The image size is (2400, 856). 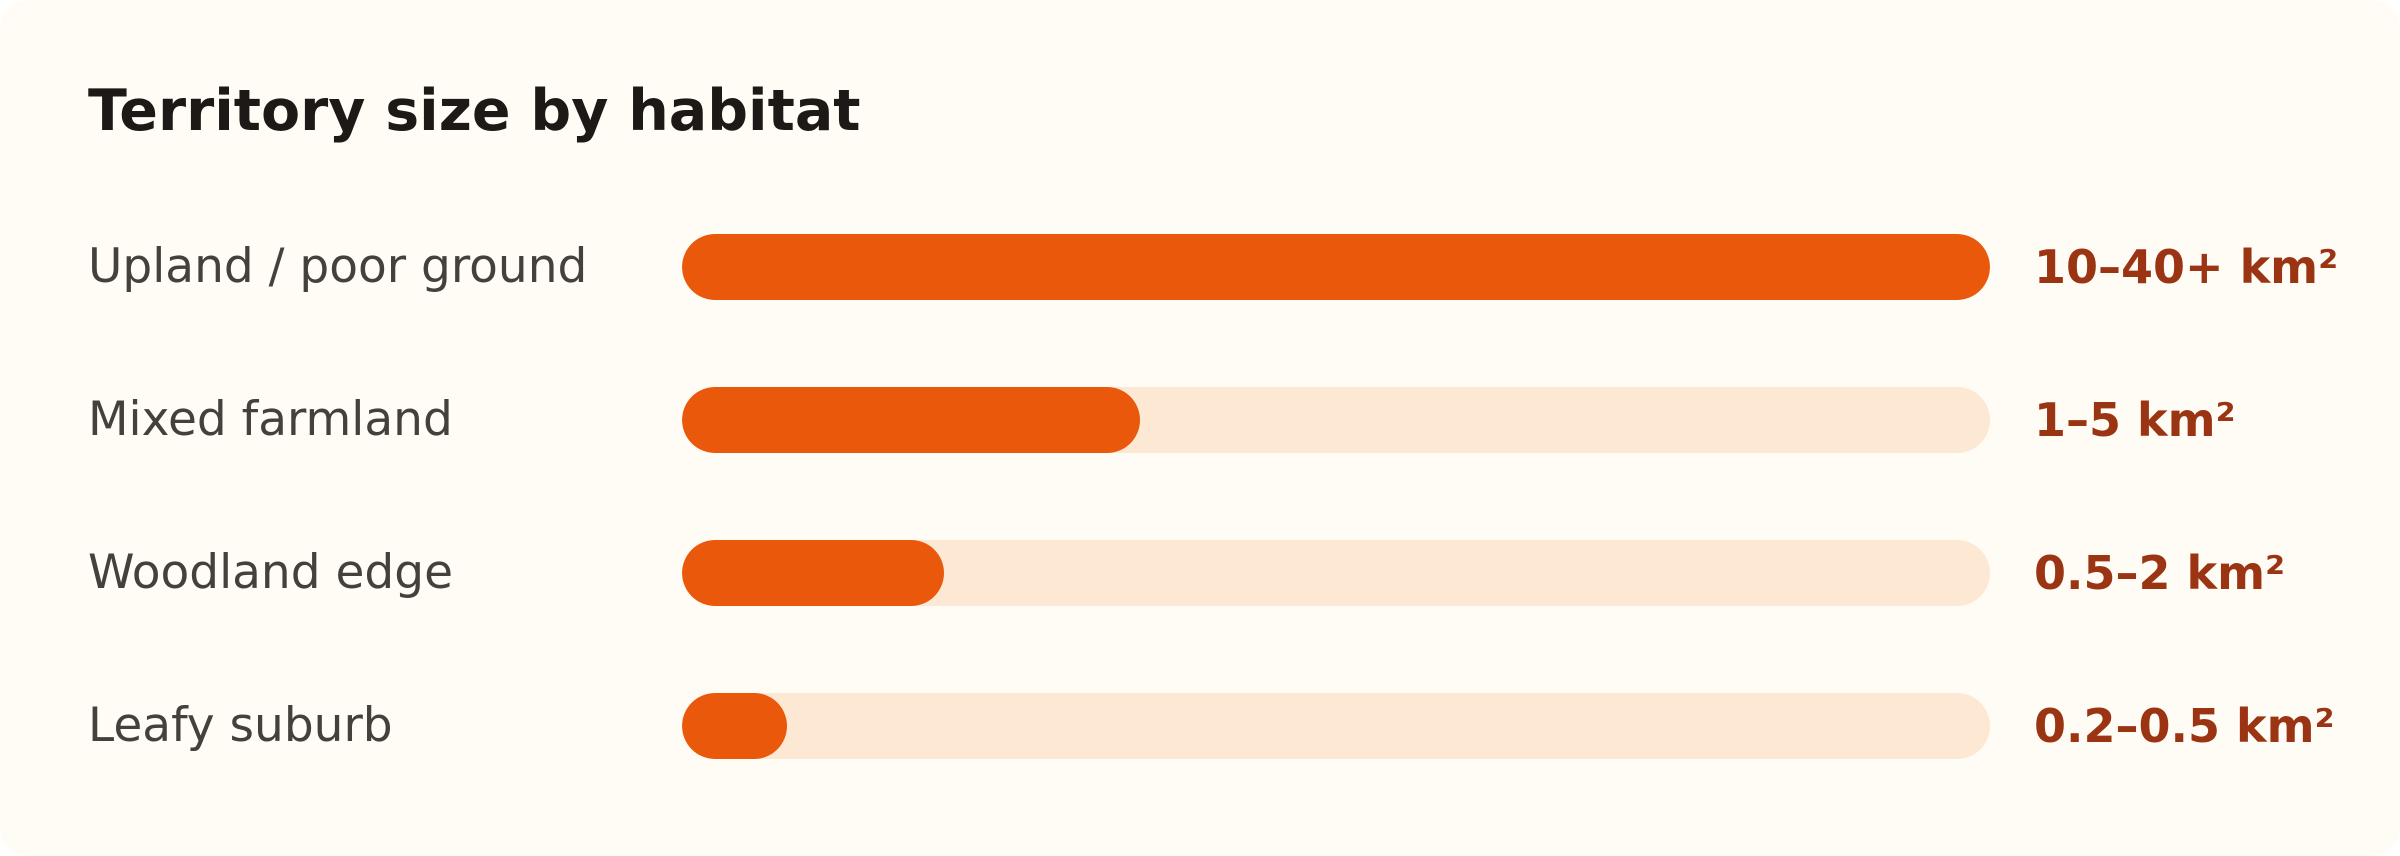 What do you see at coordinates (270, 419) in the screenshot?
I see `category-label: Mixed farmland` at bounding box center [270, 419].